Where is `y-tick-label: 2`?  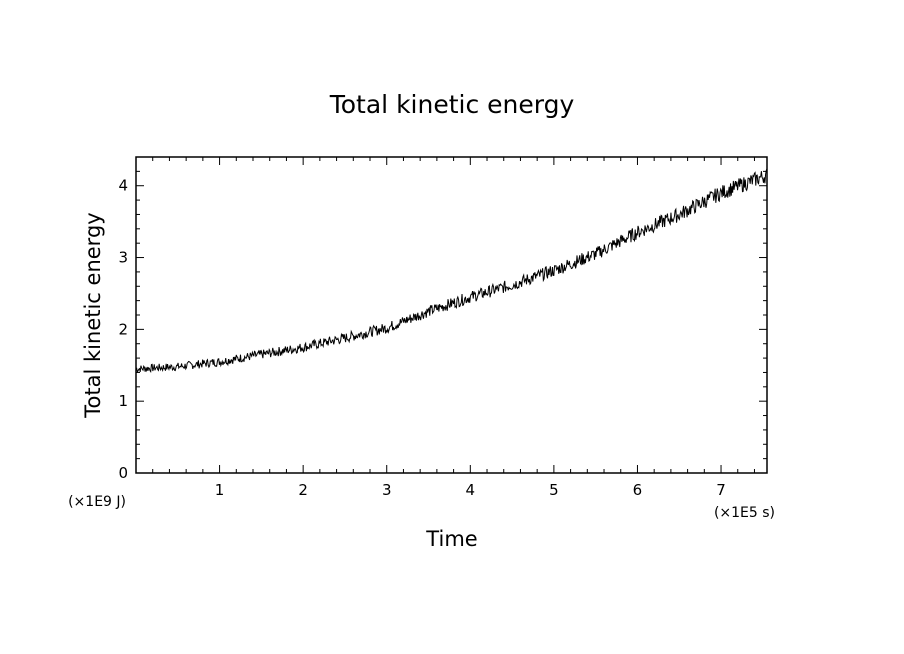 y-tick-label: 2 is located at coordinates (123, 329).